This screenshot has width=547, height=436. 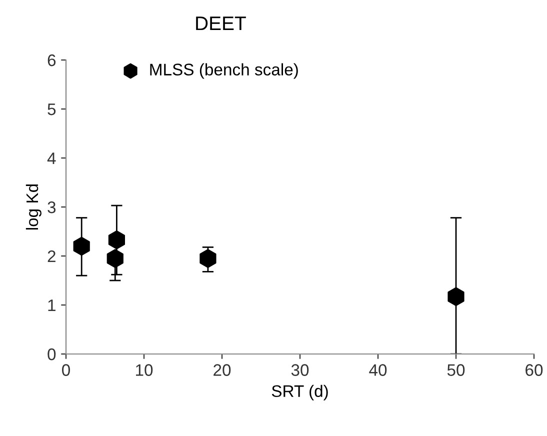 I want to click on y-tick-label: 0, so click(x=52, y=354).